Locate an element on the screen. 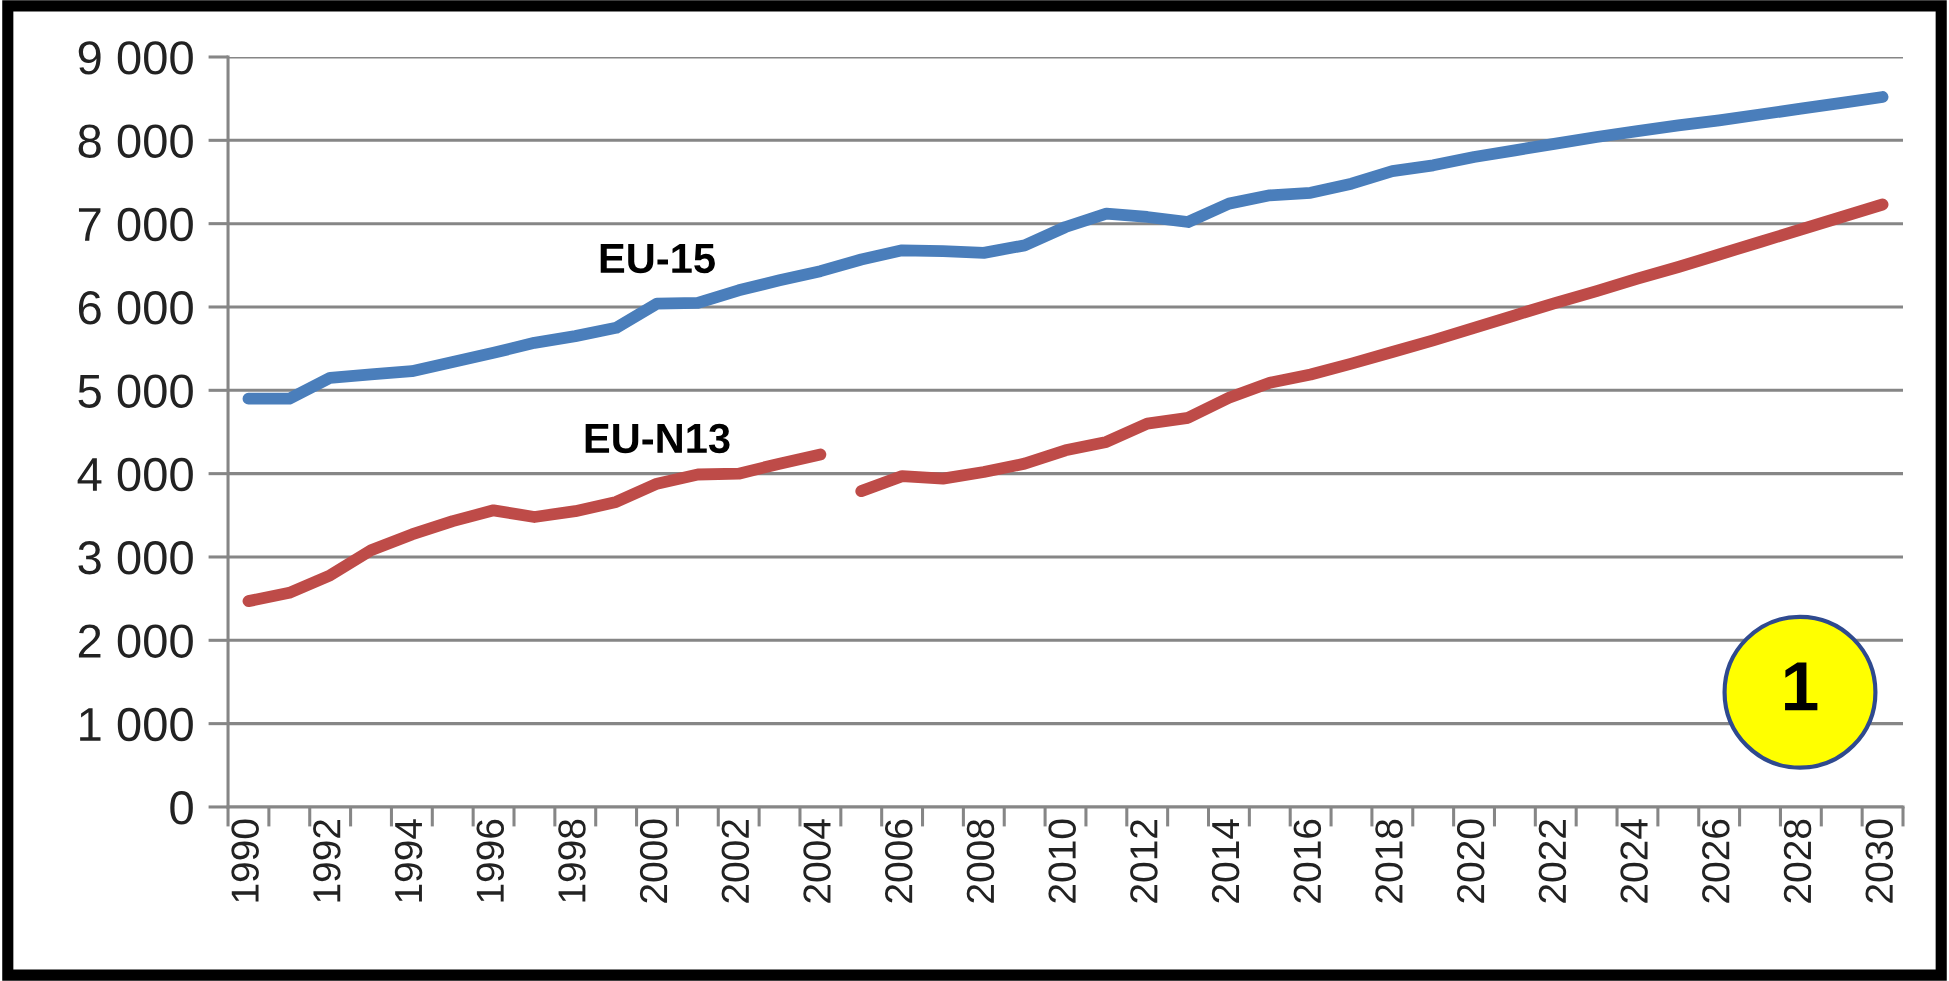 Image resolution: width=1949 pixels, height=981 pixels. series-label: EU-N13 is located at coordinates (657, 438).